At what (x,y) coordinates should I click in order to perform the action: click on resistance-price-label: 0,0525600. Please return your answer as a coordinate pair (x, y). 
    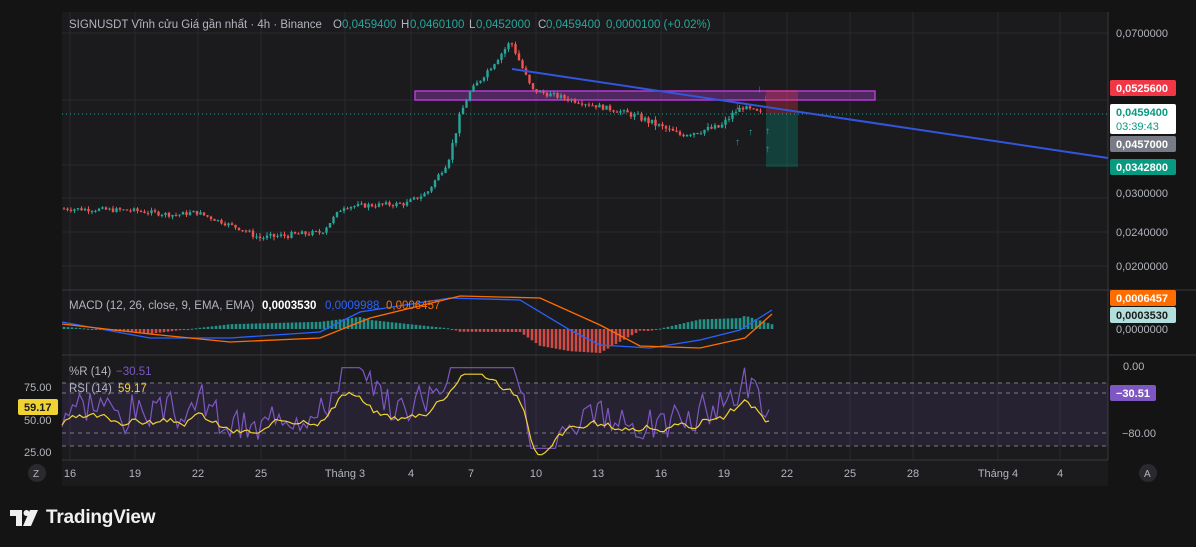
    Looking at the image, I should click on (1142, 89).